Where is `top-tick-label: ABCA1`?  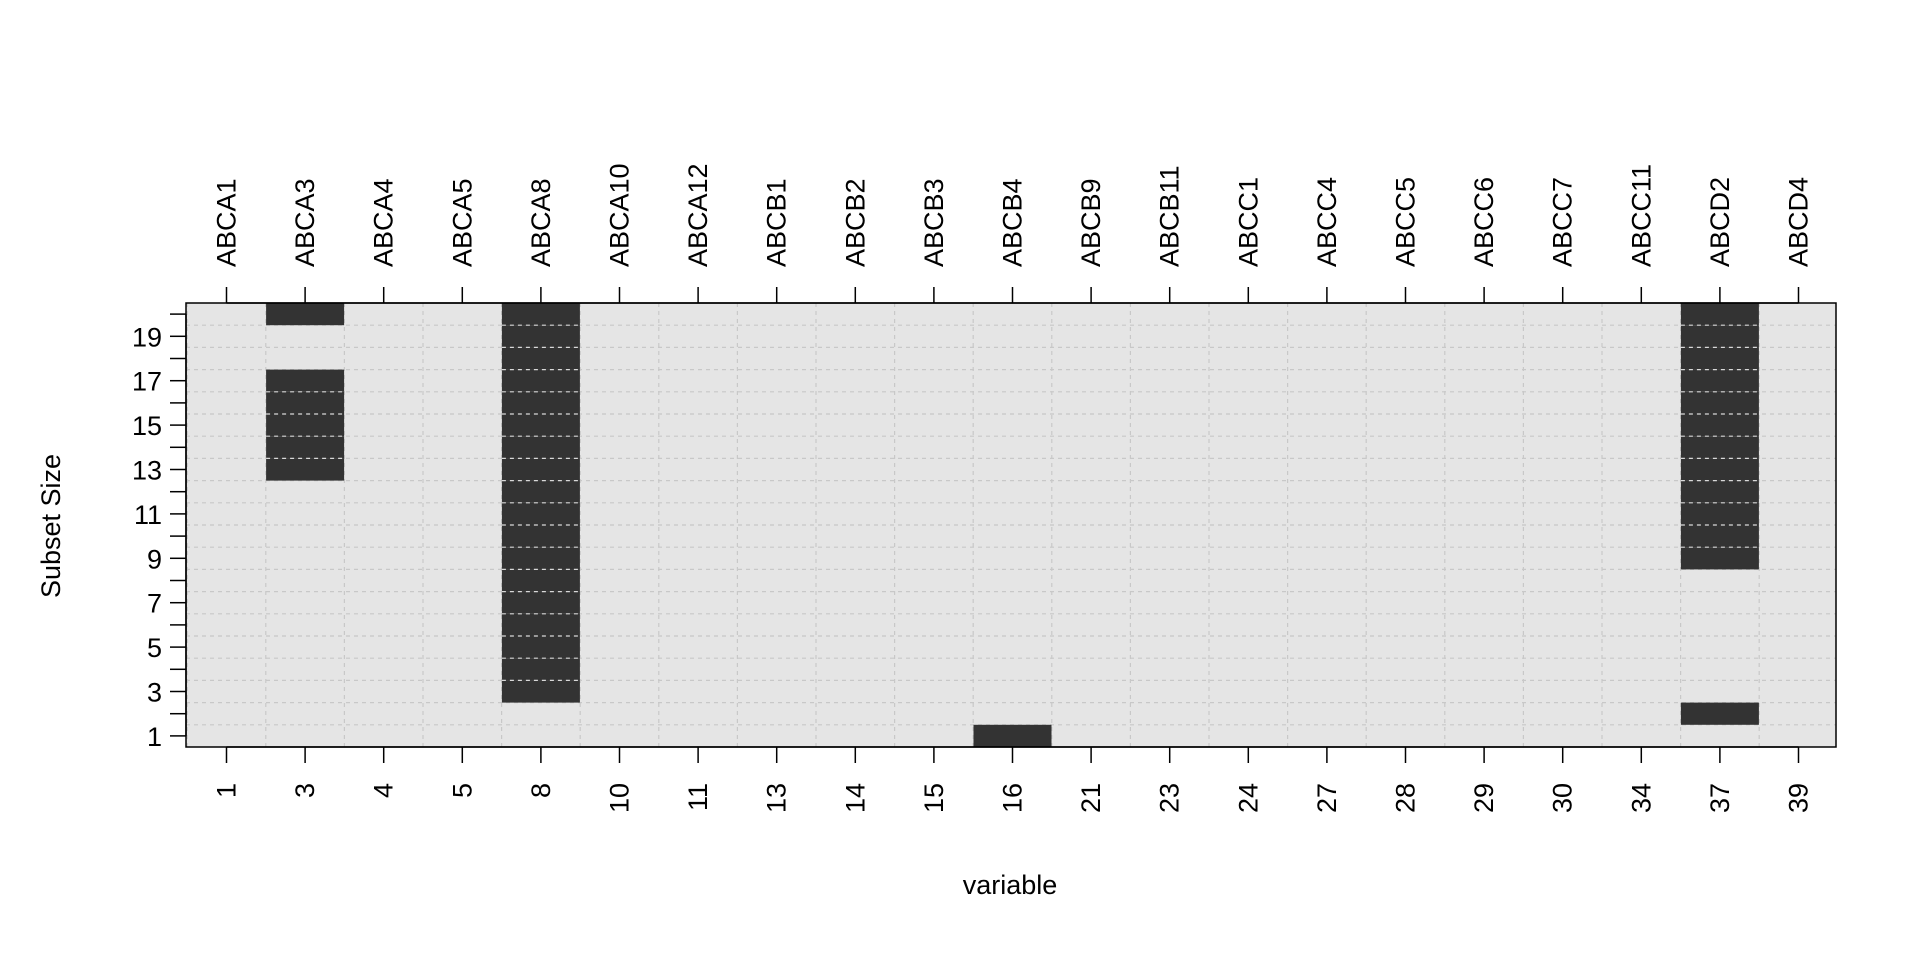 top-tick-label: ABCA1 is located at coordinates (227, 222).